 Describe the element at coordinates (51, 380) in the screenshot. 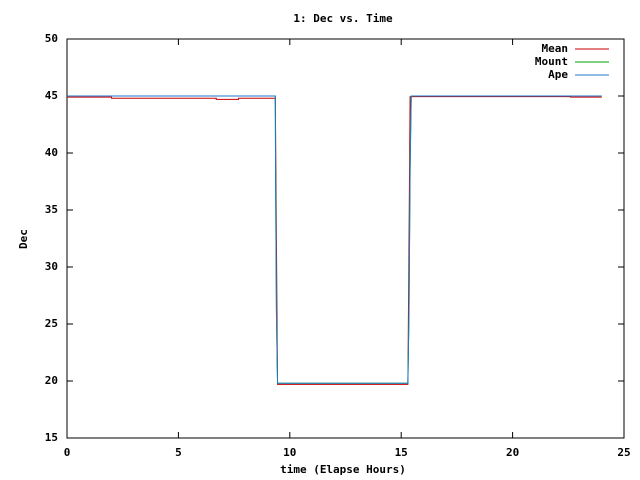

I see `y-tick-label: 20` at that location.